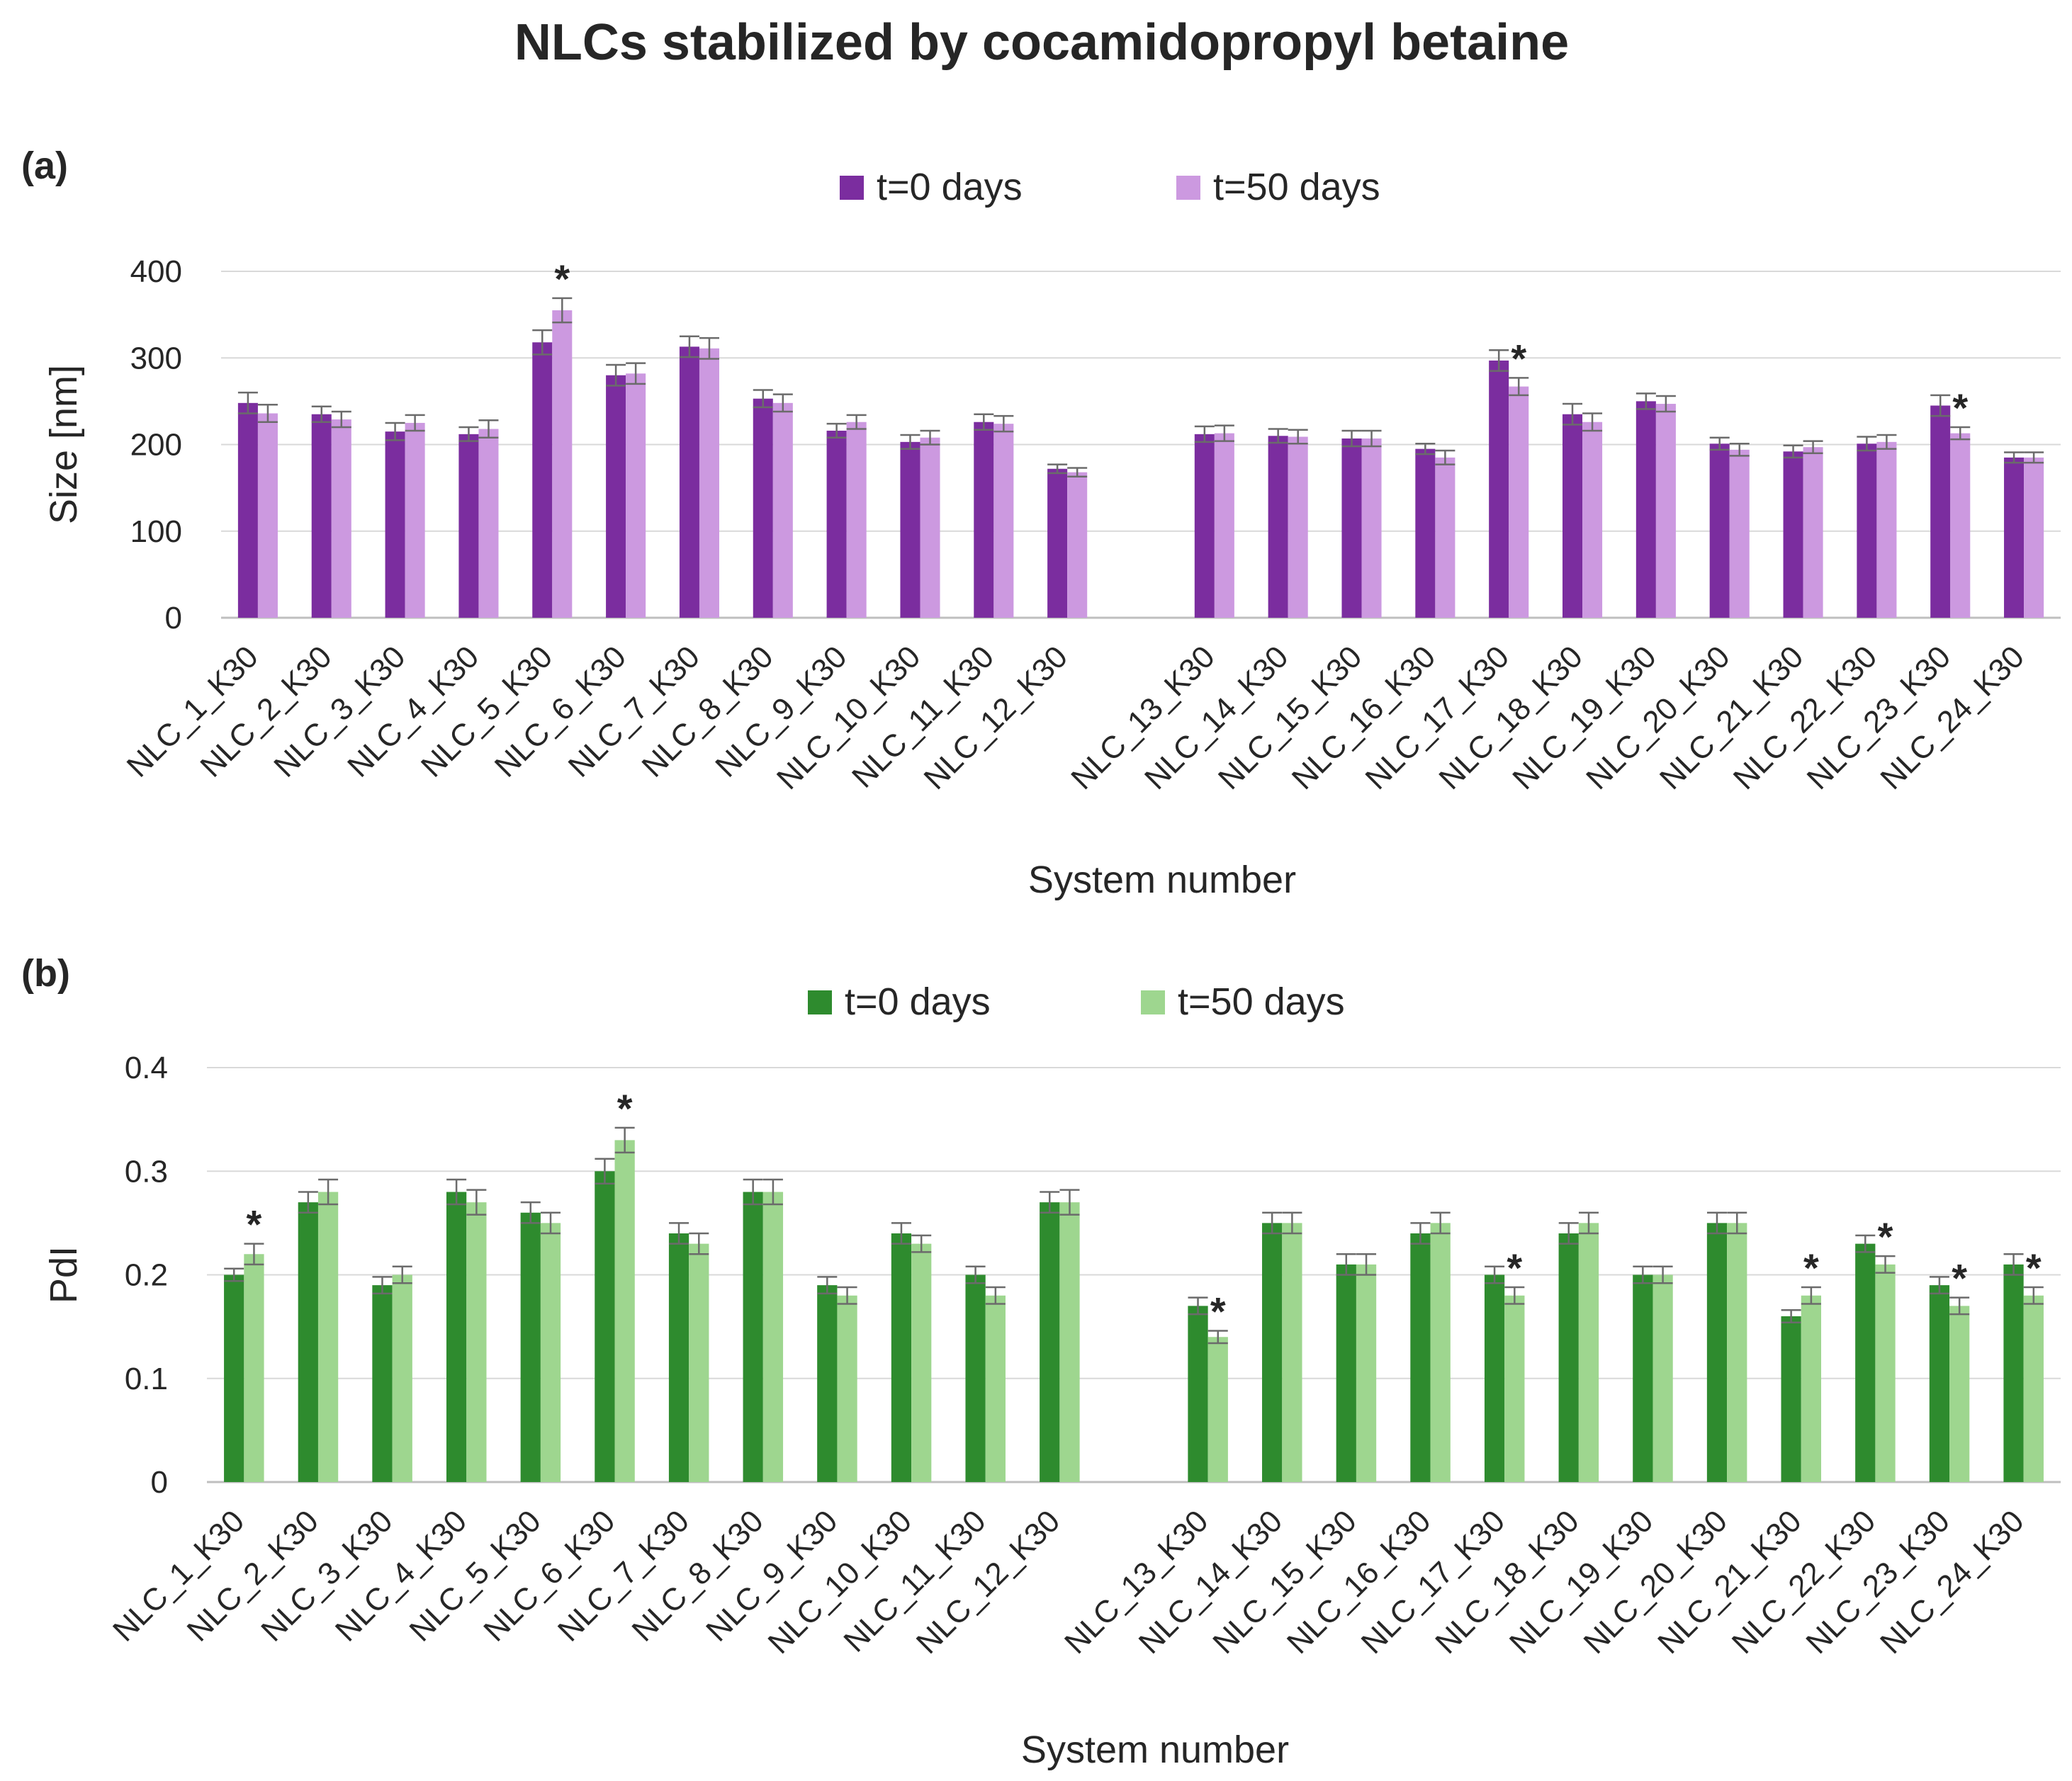 The height and width of the screenshot is (1781, 2072). What do you see at coordinates (156, 531) in the screenshot?
I see `y-tick-label: 100` at bounding box center [156, 531].